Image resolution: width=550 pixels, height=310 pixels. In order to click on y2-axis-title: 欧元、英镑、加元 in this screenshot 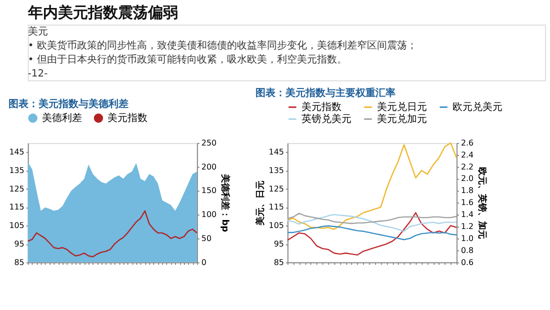, I will do `click(482, 203)`.